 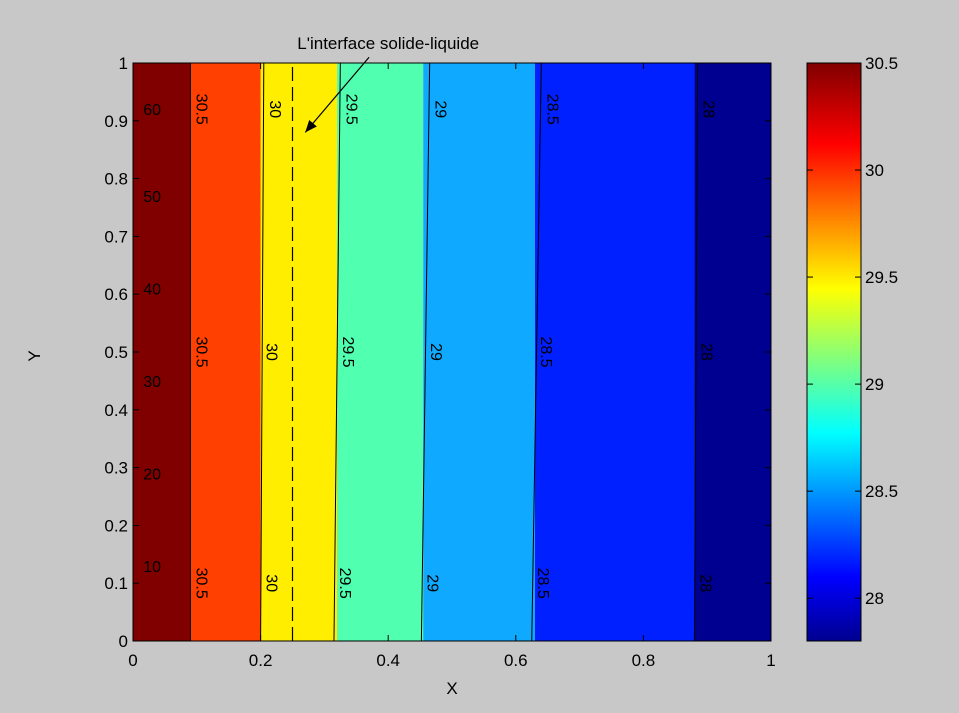 What do you see at coordinates (874, 384) in the screenshot?
I see `colorbar-tick-label: 29` at bounding box center [874, 384].